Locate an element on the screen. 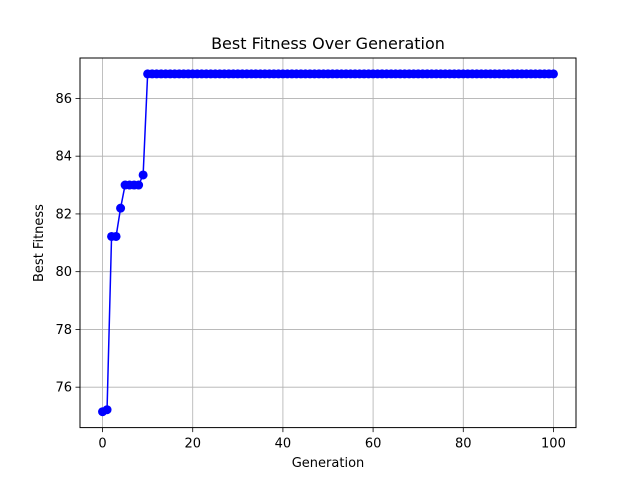 The width and height of the screenshot is (640, 480). x-tick-label: 40 is located at coordinates (283, 444).